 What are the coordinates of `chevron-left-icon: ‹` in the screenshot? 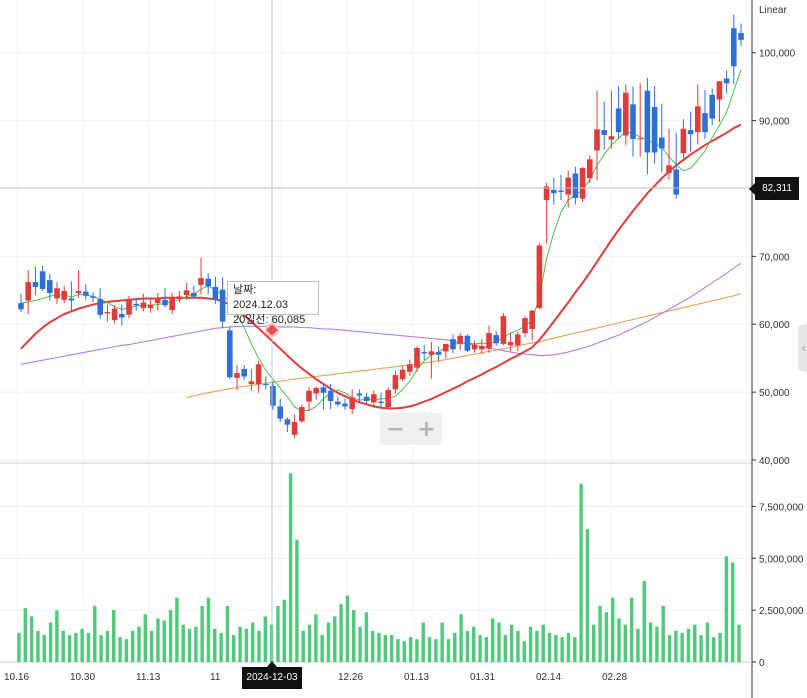 It's located at (804, 348).